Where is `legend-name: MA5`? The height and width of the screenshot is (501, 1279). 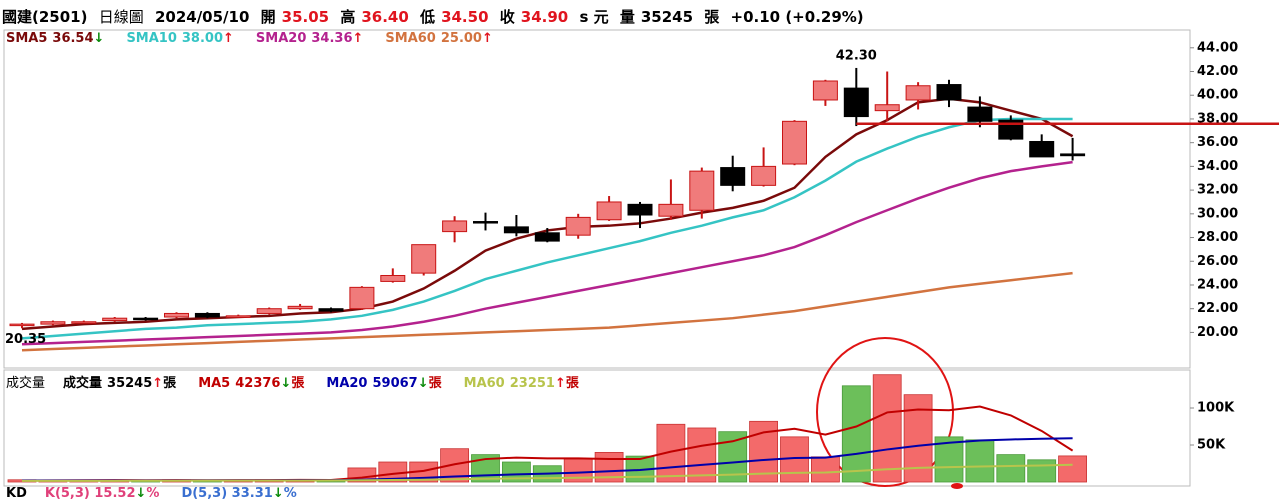 legend-name: MA5 is located at coordinates (214, 383).